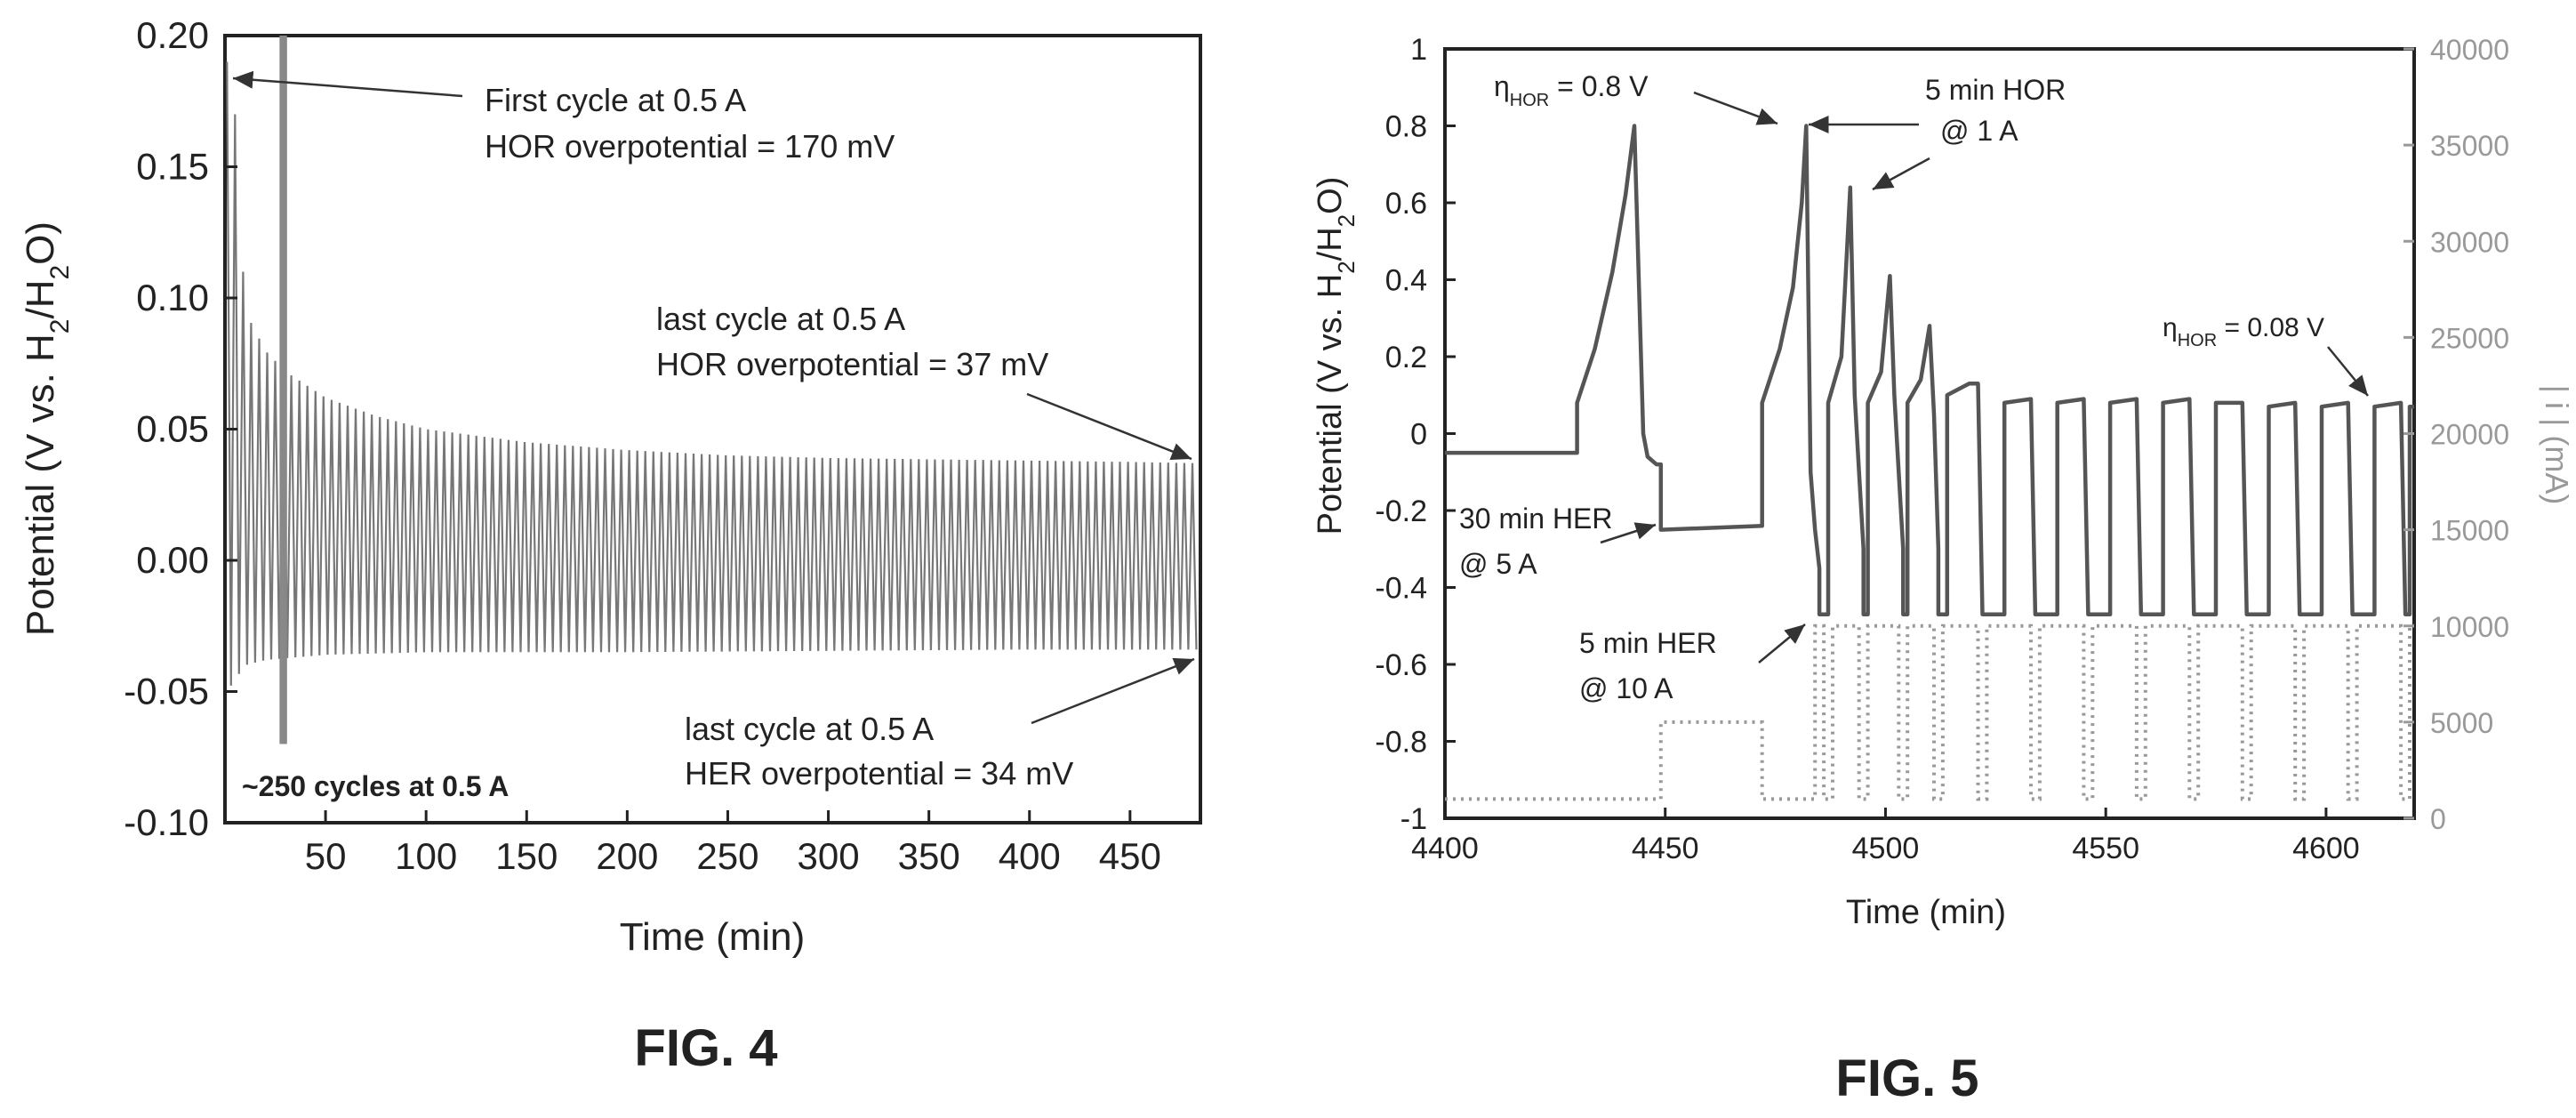  Describe the element at coordinates (2348, 371) in the screenshot. I see `fig5-annotation-eta-008-arrow` at that location.